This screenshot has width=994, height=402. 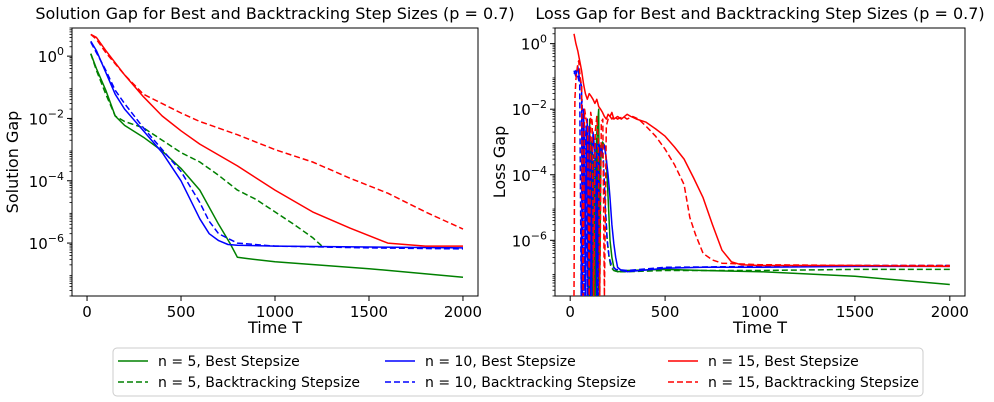 I want to click on legend-label-n-10-backtracking-stepsize: n = 10, Backtracking Stepsize, so click(x=530, y=383).